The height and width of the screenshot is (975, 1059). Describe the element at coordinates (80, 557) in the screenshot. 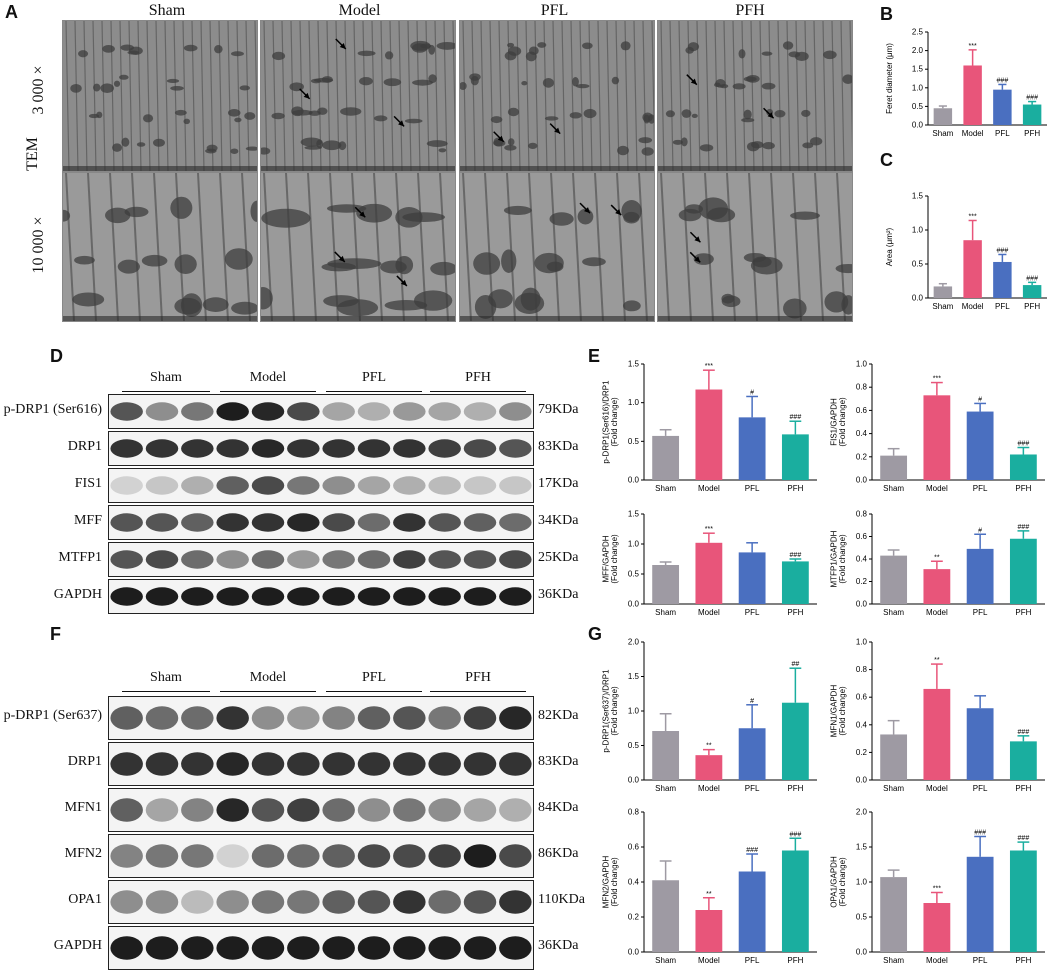

I see `blot-d-row-label: MTFP1` at that location.